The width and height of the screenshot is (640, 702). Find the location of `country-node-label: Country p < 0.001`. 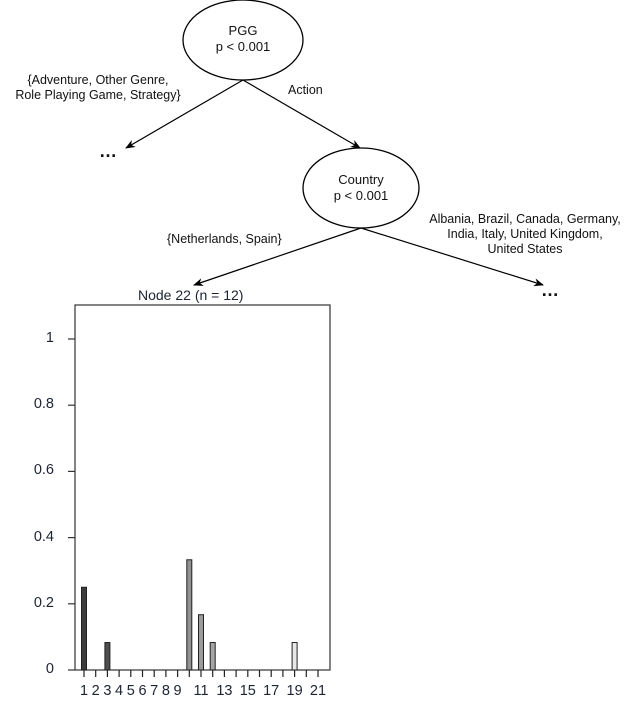

country-node-label: Country p < 0.001 is located at coordinates (361, 188).